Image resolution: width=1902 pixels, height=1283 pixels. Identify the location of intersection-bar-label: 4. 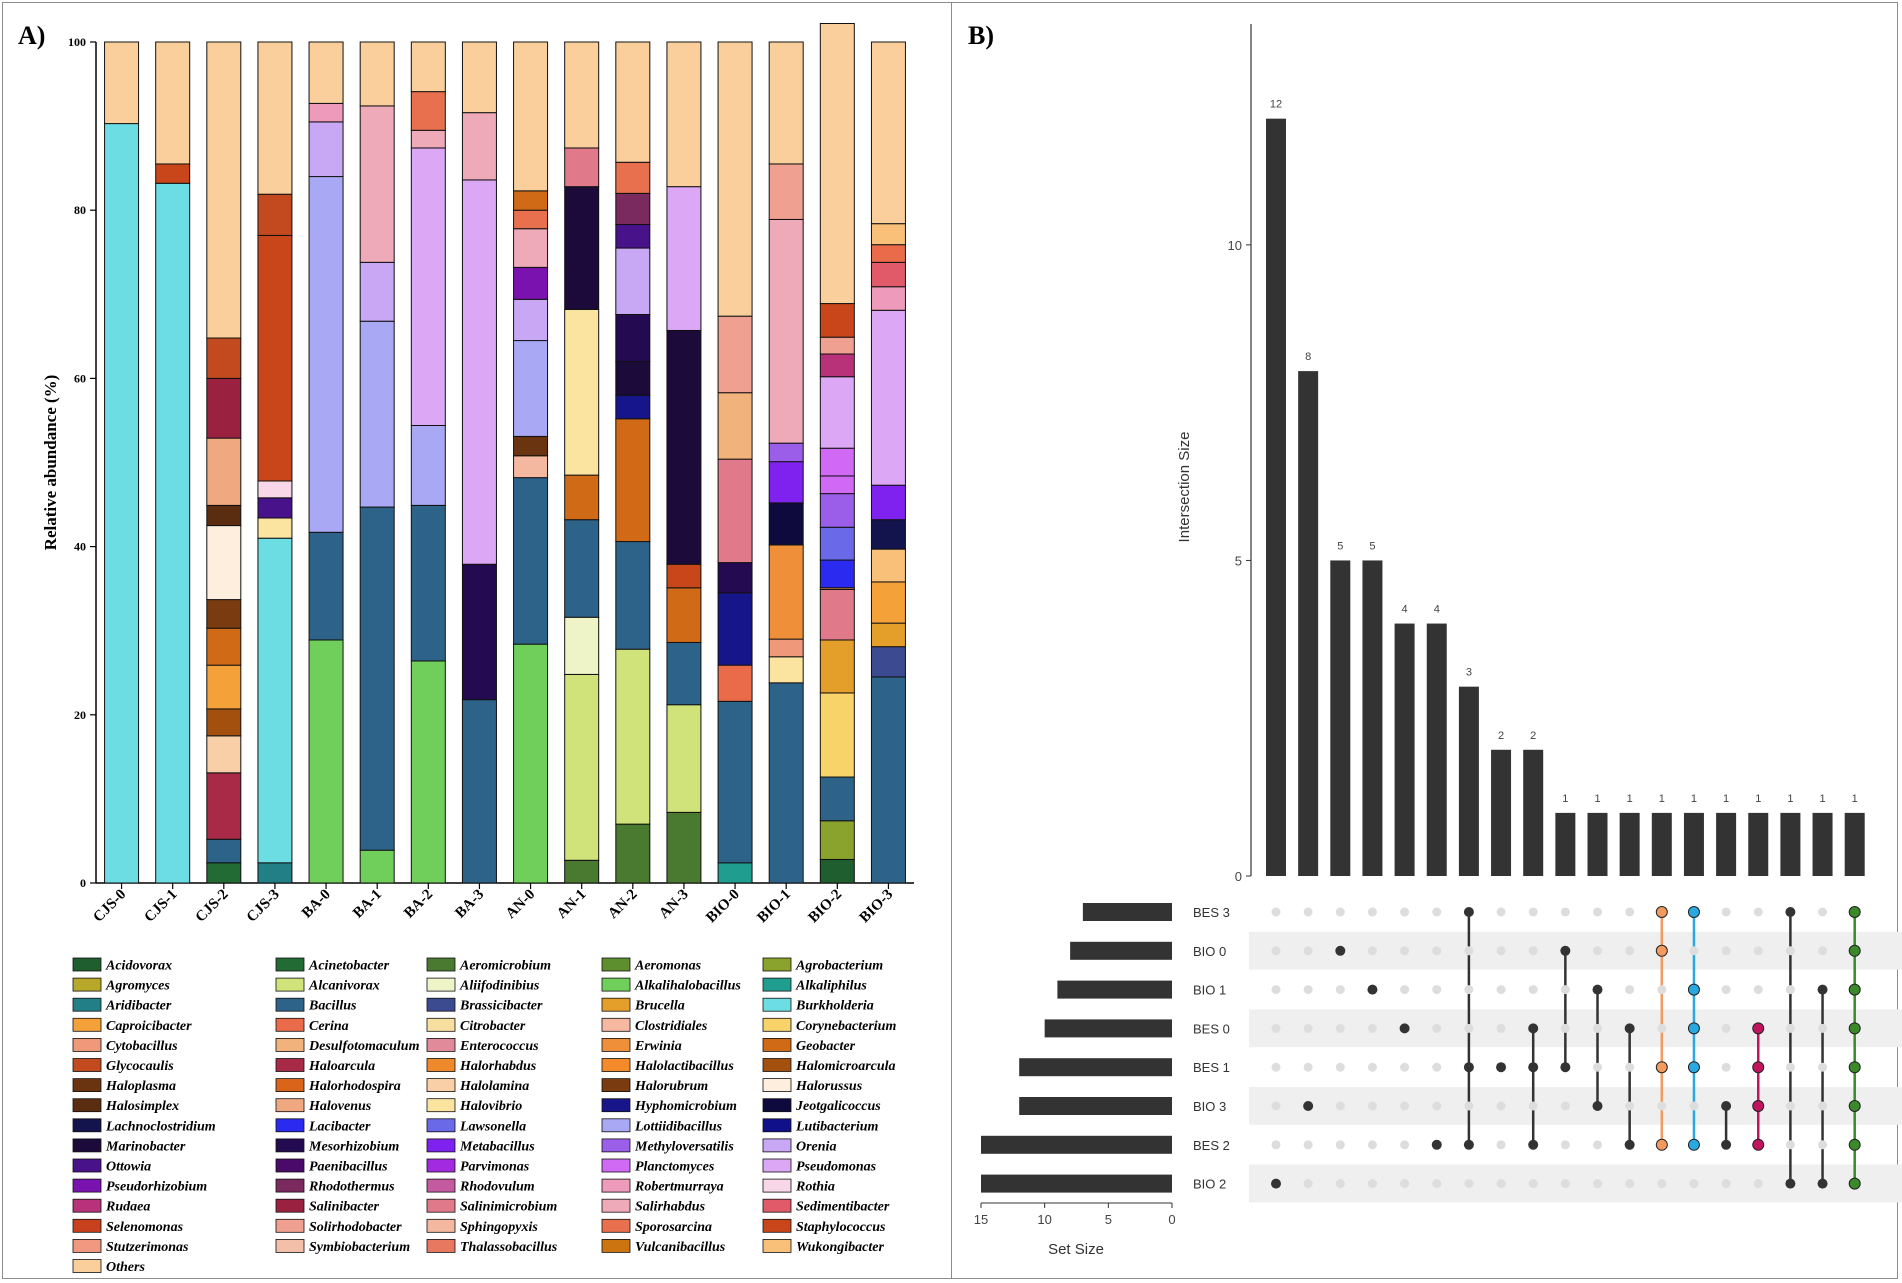
(1437, 610).